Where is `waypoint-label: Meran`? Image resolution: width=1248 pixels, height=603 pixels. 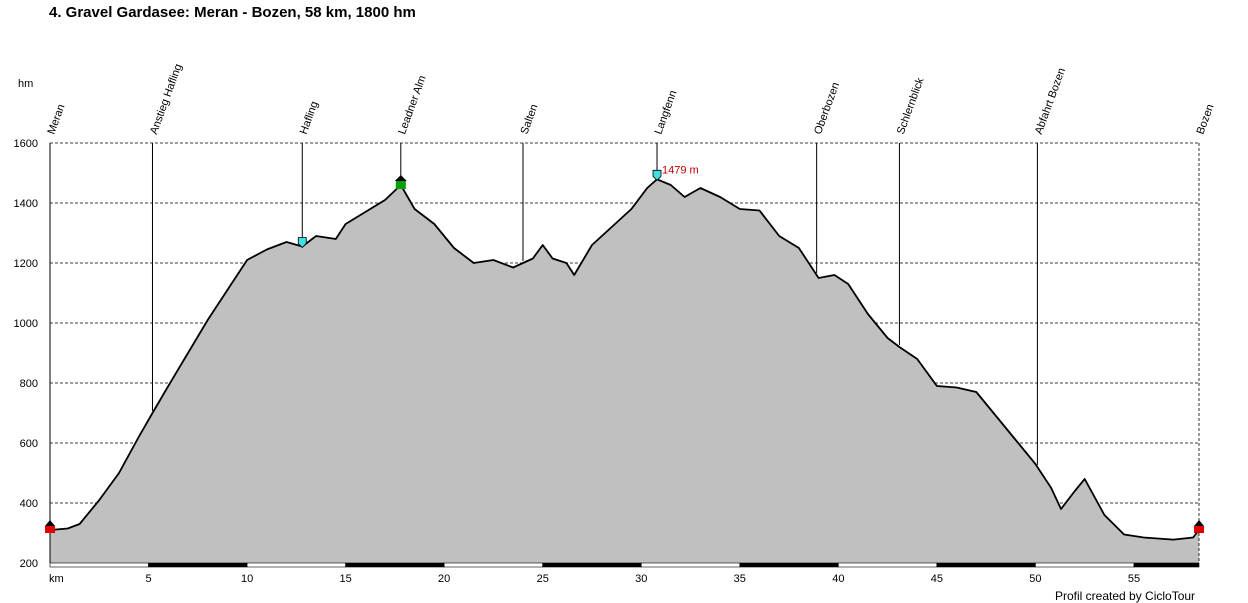
waypoint-label: Meran is located at coordinates (57, 119).